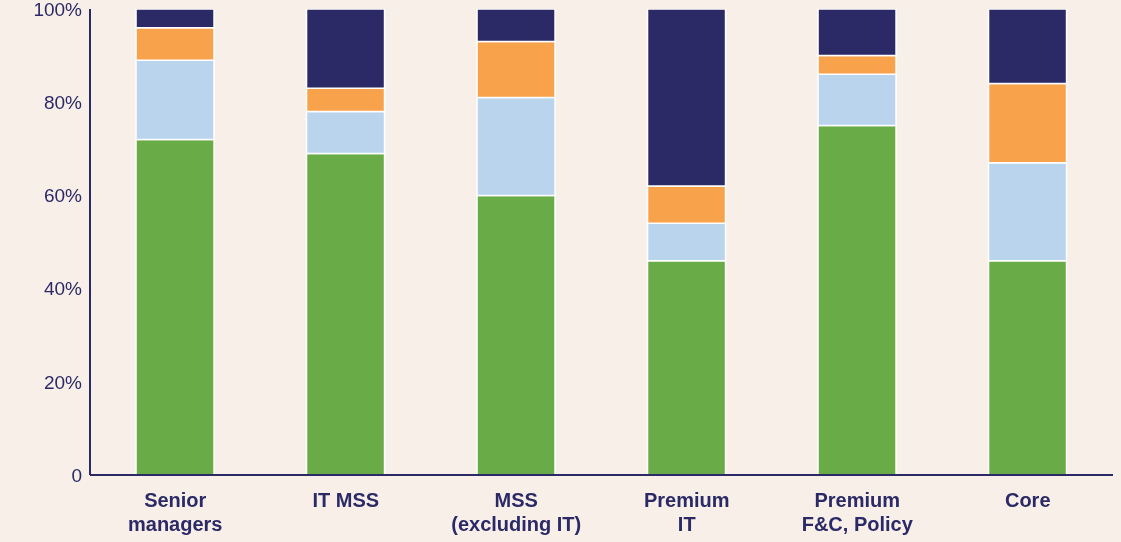 This screenshot has height=542, width=1121. Describe the element at coordinates (686, 512) in the screenshot. I see `x-tick-label: Premium IT` at that location.